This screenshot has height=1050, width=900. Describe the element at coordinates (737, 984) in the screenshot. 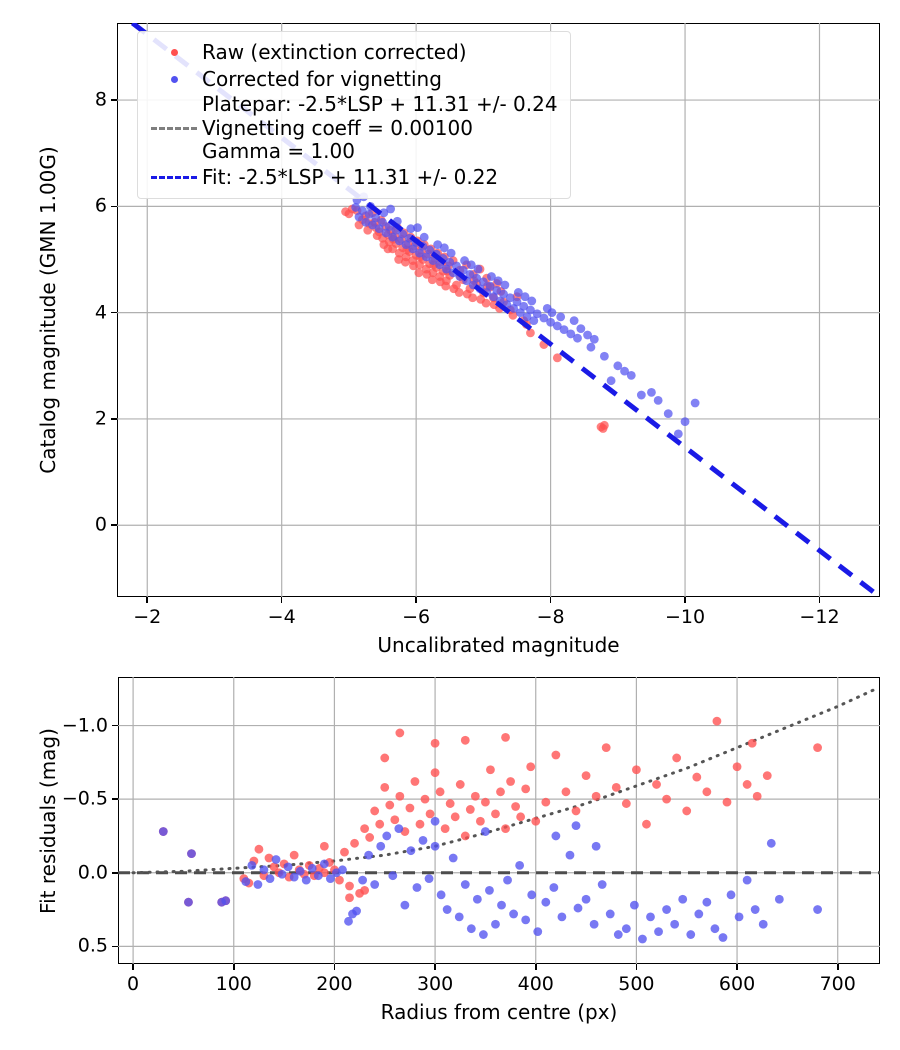

I see `x-tick-label: 600` at that location.